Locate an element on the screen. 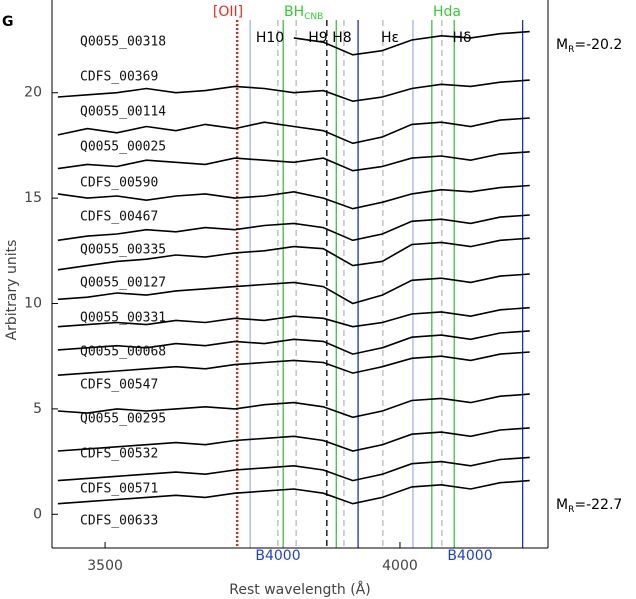 This screenshot has width=636, height=599. annotation: Hδ is located at coordinates (461, 38).